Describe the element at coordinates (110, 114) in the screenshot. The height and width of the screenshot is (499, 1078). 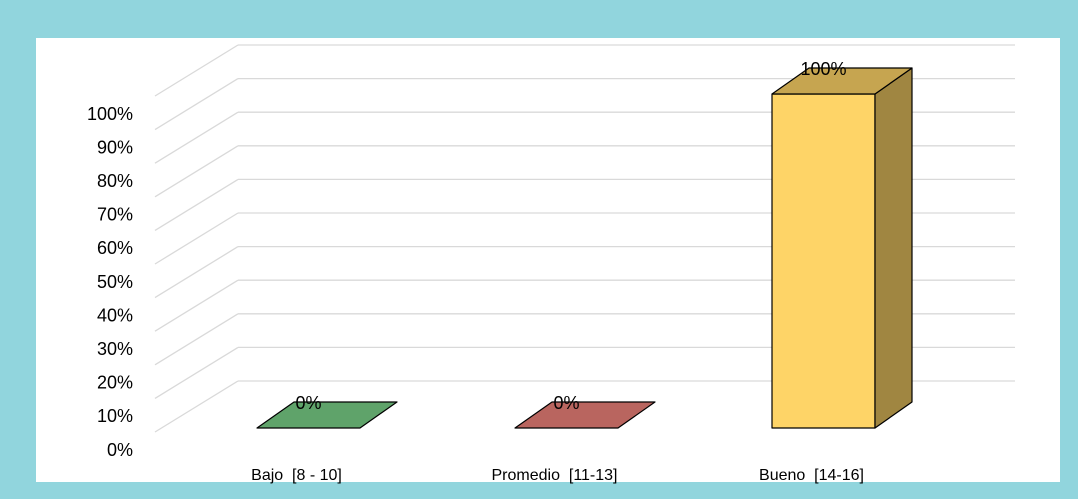
I see `y-tick-label: 100%` at that location.